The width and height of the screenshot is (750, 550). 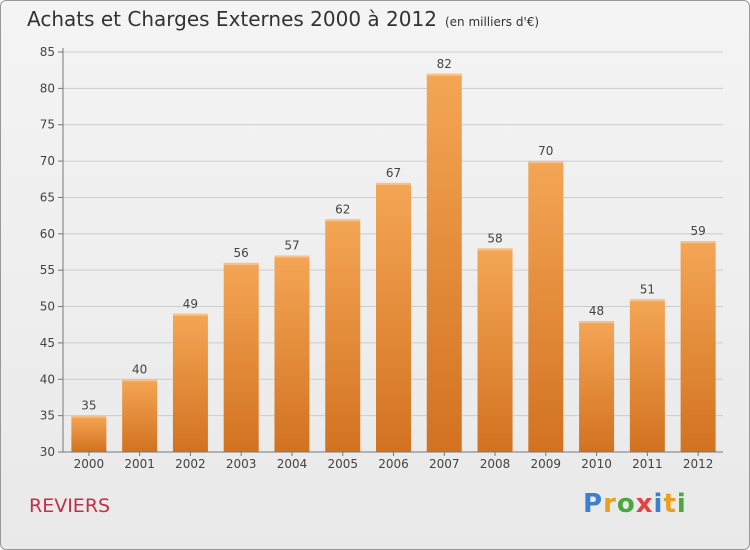 I want to click on bar-highlight-2009, so click(x=546, y=162).